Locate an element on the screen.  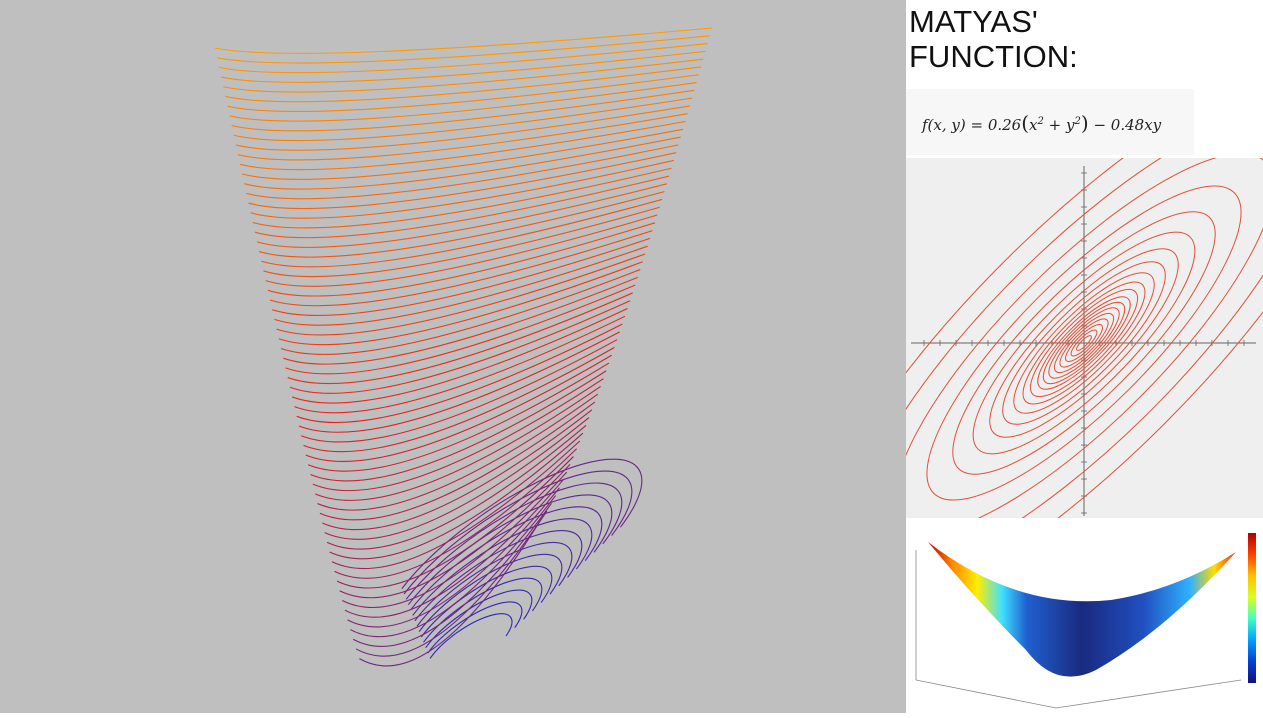
page-title: MATYAS' FUNCTION: is located at coordinates (999, 39).